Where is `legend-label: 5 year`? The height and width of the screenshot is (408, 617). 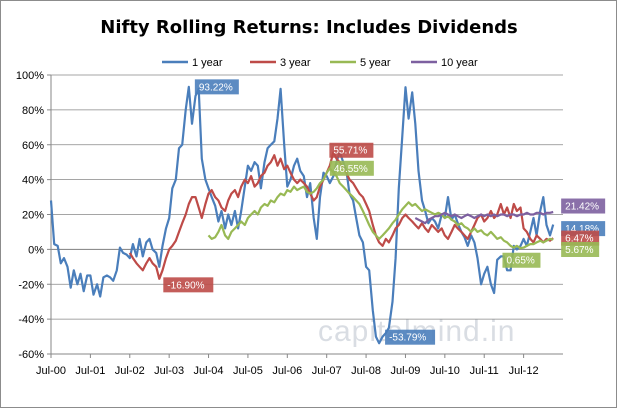
legend-label: 5 year is located at coordinates (375, 63).